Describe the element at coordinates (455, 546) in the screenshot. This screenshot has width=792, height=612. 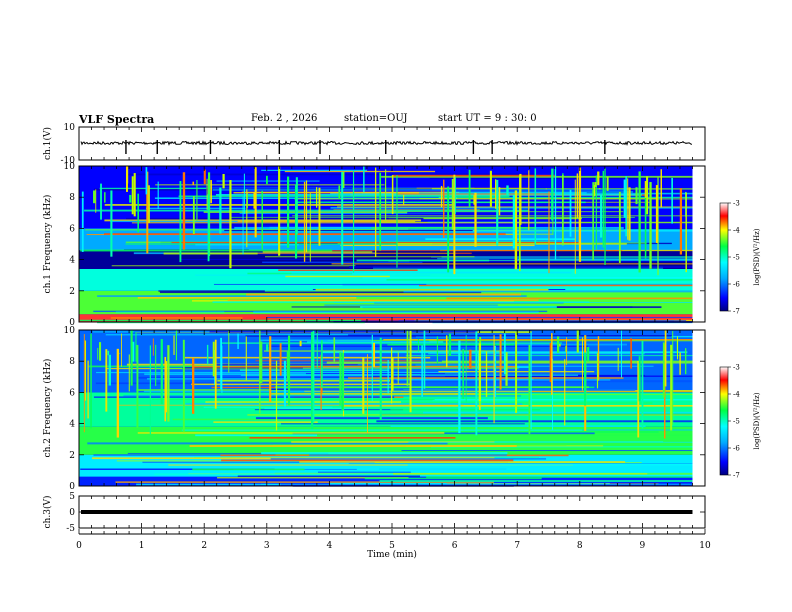
I see `time-tick-label: 6` at that location.